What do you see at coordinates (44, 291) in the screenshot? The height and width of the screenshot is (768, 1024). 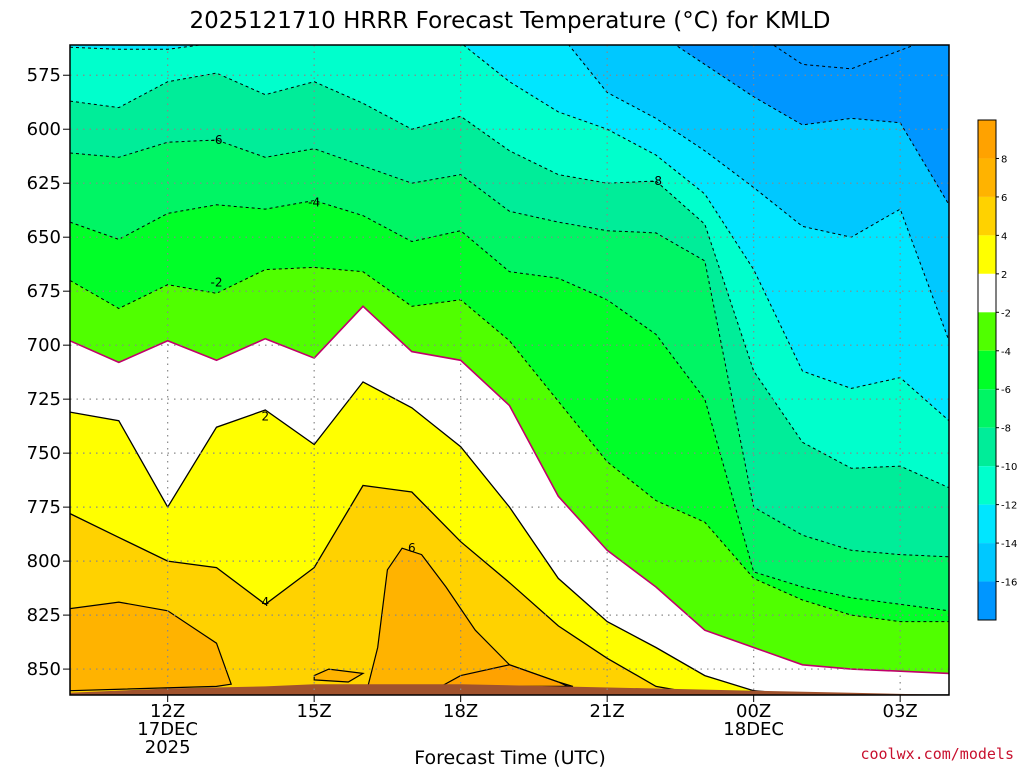 I see `y-tick-label: 675` at bounding box center [44, 291].